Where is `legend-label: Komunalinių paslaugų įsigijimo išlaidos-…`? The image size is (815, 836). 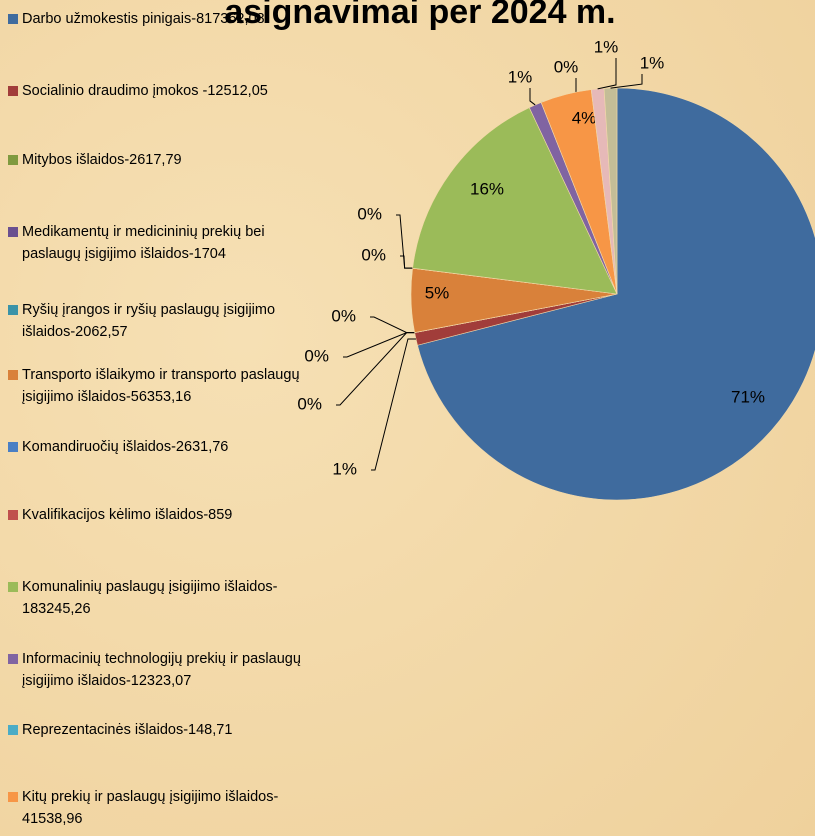 legend-label: Komunalinių paslaugų įsigijimo išlaidos-… is located at coordinates (150, 598).